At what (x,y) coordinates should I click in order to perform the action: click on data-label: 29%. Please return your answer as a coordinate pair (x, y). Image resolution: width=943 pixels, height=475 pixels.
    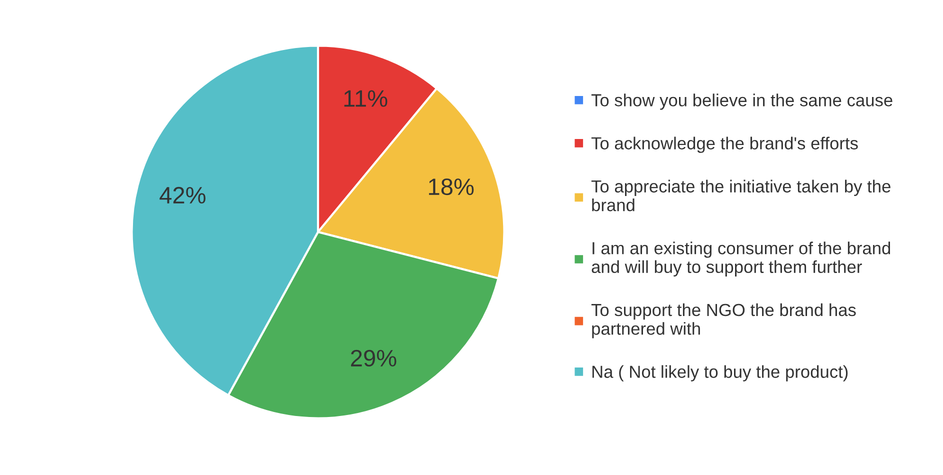
    Looking at the image, I should click on (373, 358).